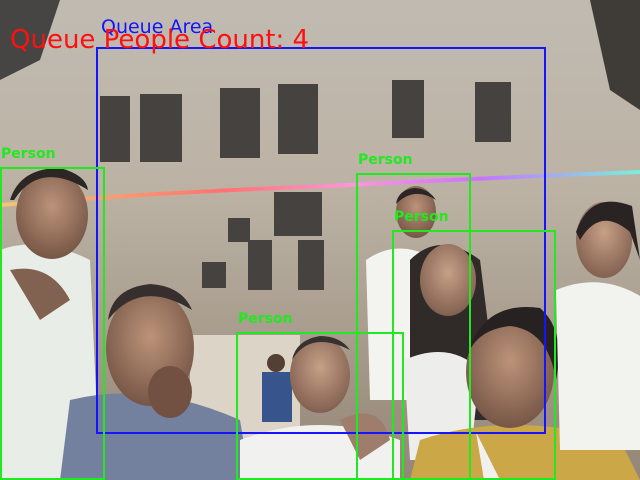 The width and height of the screenshot is (640, 480). Describe the element at coordinates (30, 40) in the screenshot. I see `ceiling-corner-left` at that location.